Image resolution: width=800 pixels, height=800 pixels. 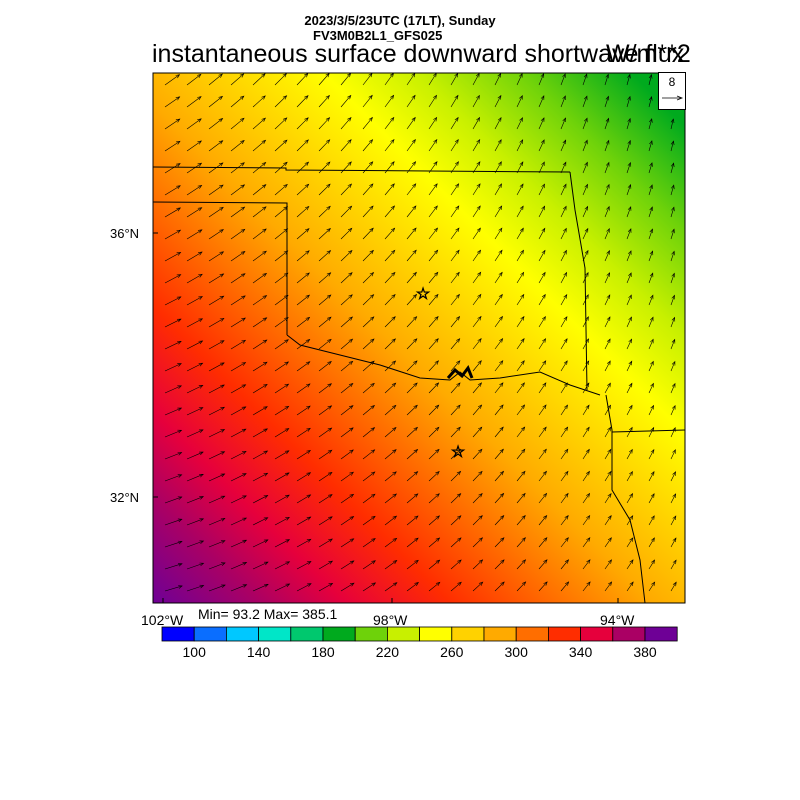 I want to click on kansas-oklahoma-border, so click(x=362, y=169).